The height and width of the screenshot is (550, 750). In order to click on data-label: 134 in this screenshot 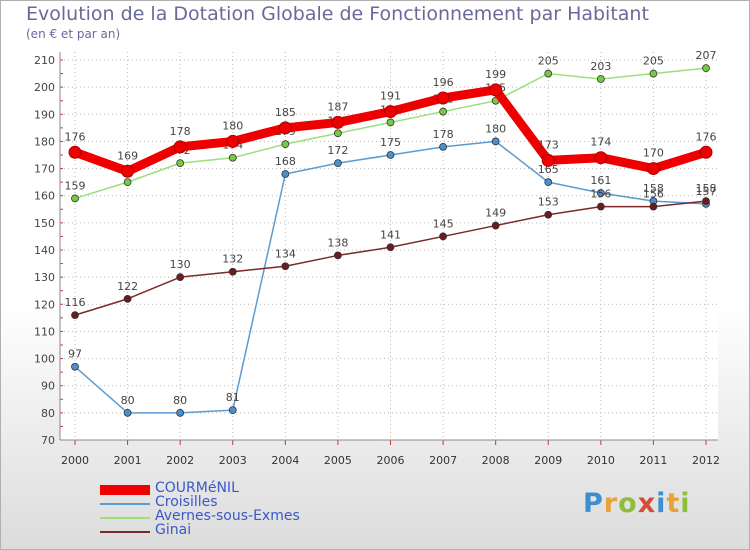, I will do `click(285, 253)`.